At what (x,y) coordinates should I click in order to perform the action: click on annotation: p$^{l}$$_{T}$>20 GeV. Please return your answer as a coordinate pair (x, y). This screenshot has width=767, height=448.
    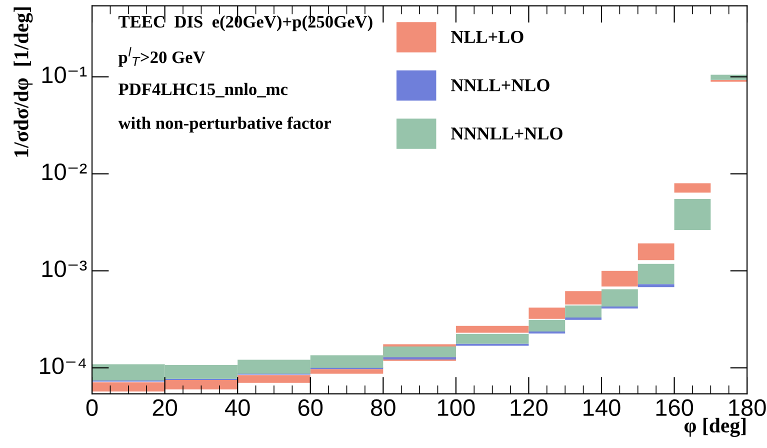
    Looking at the image, I should click on (162, 57).